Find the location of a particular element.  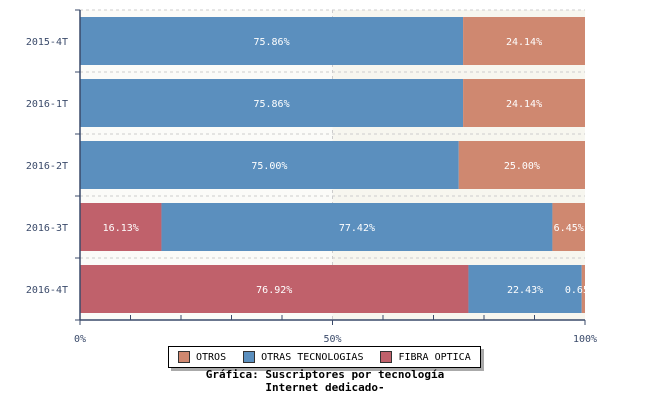

data-label: 77.42% is located at coordinates (357, 228).